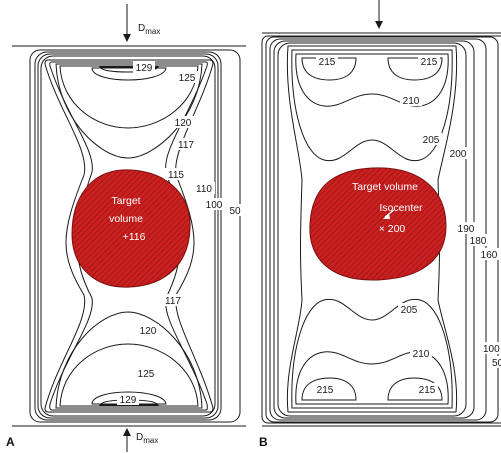  I want to click on isodose-210-bottom-b, so click(372, 378).